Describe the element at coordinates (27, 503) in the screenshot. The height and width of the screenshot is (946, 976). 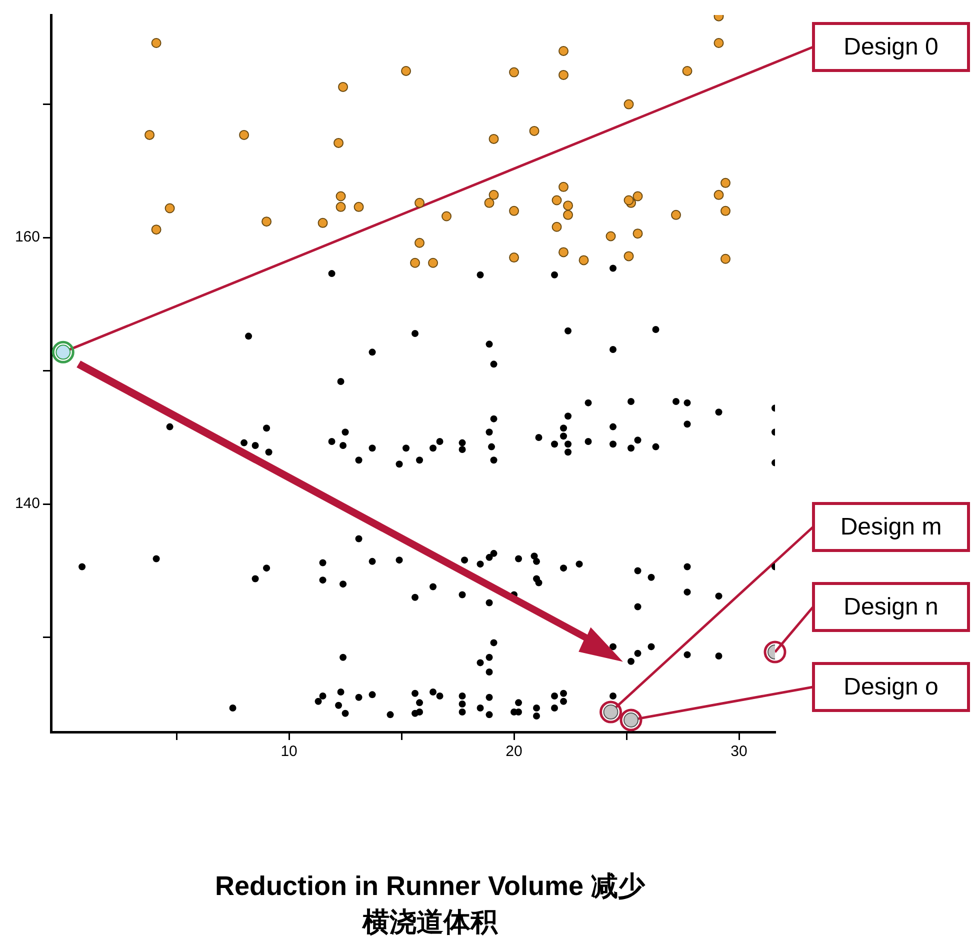
I see `y-tick-label: 140` at that location.